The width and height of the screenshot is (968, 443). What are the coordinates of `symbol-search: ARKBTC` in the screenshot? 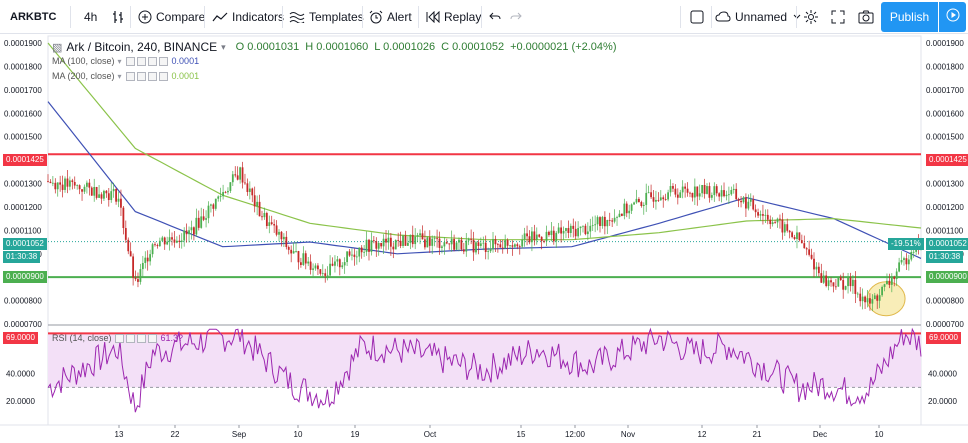 It's located at (33, 17).